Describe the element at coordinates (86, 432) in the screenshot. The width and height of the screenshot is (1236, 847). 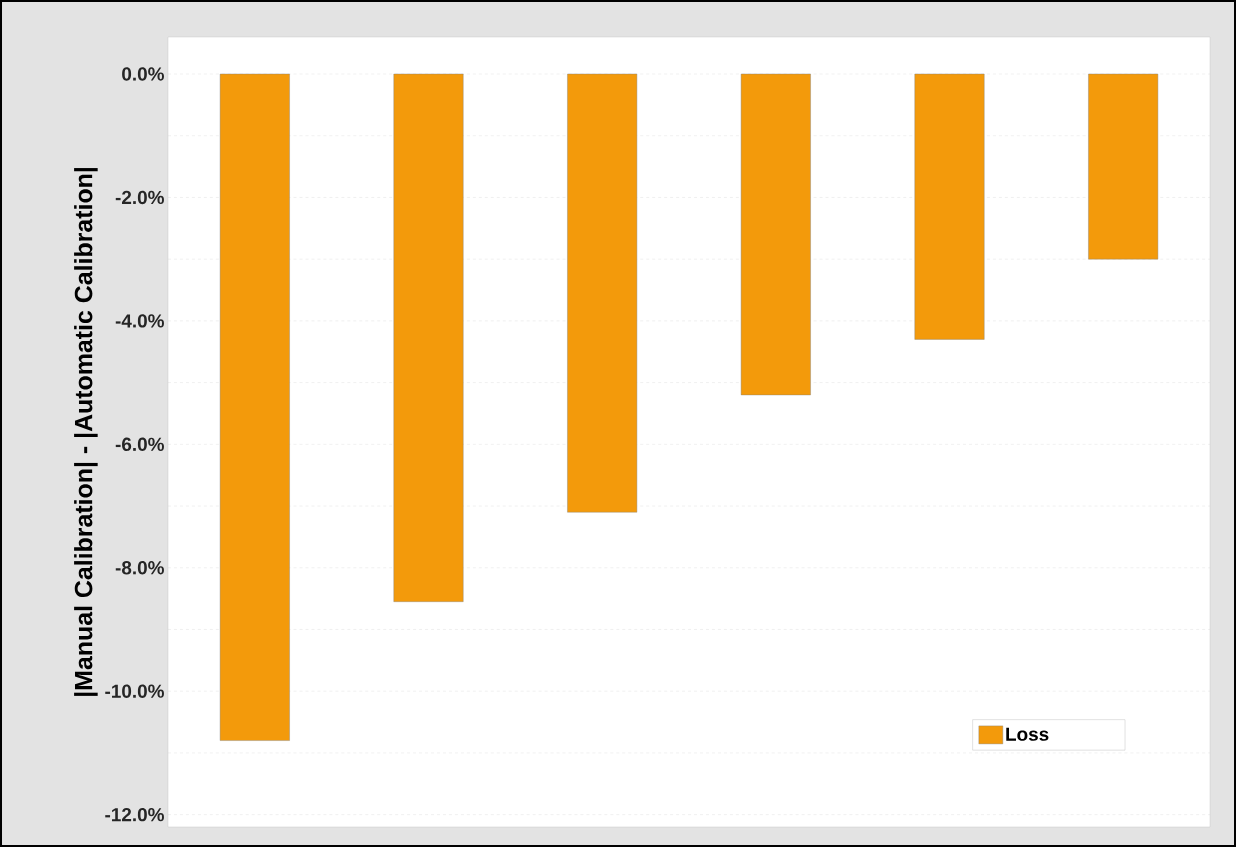
I see `y-axis-title: |Manual Calibration| - |Automatic Calibration|` at that location.